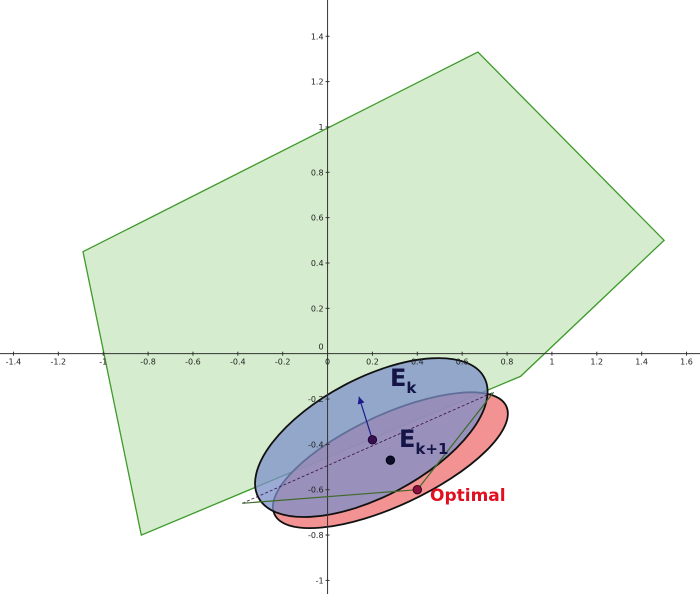  Describe the element at coordinates (316, 535) in the screenshot. I see `y-tick-label: -0.8` at that location.